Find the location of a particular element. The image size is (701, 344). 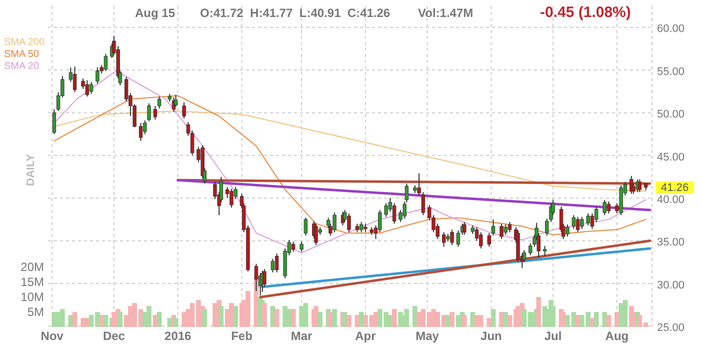

y2-tick-label: 10M is located at coordinates (32, 297).